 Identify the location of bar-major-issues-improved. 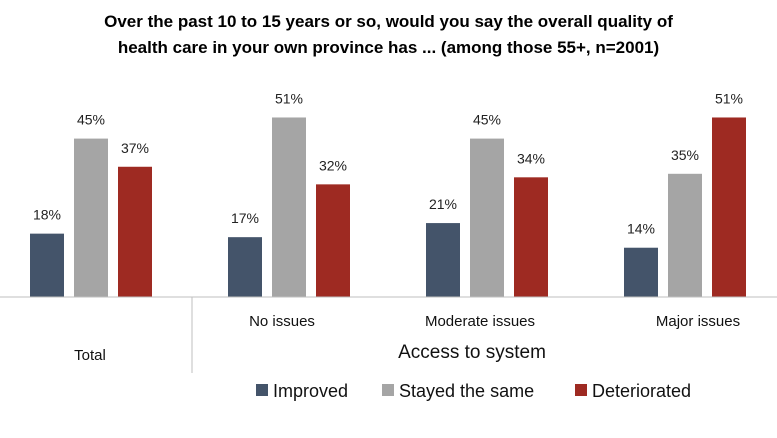
(641, 272).